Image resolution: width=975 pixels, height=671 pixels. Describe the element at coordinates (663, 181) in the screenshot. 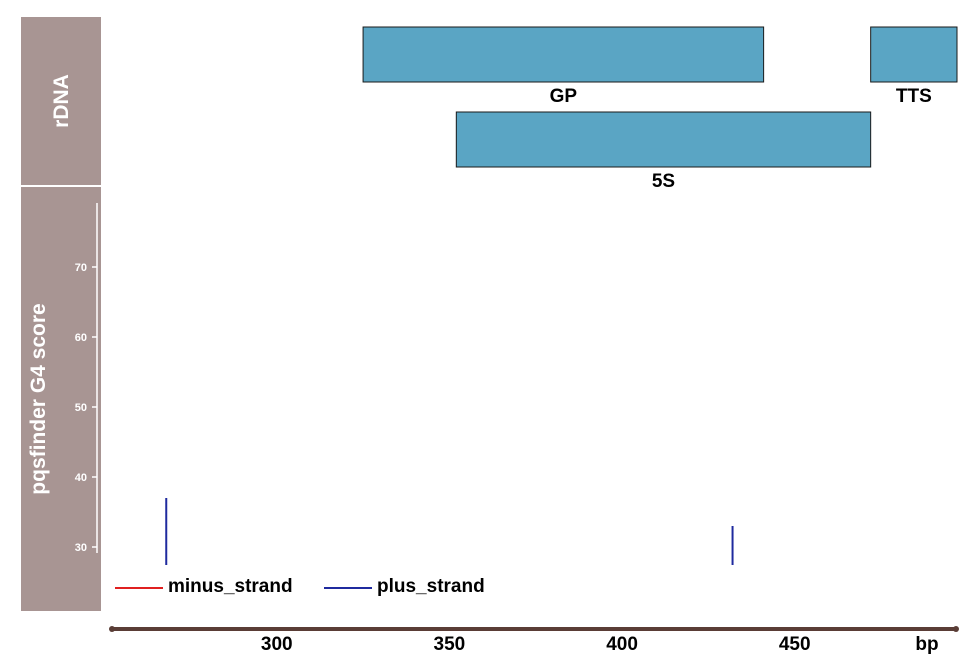

I see `feature-label-5s: 5S` at that location.